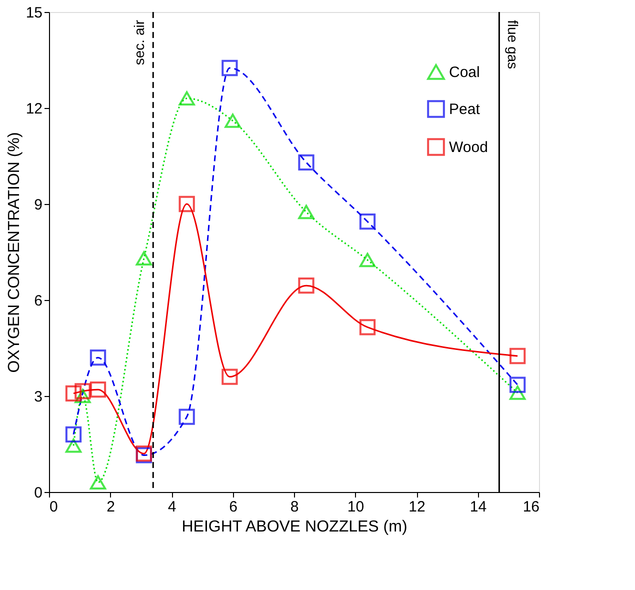 Image resolution: width=635 pixels, height=590 pixels. Describe the element at coordinates (295, 527) in the screenshot. I see `x-axis-title: HEIGHT ABOVE NOZZLES (m)` at that location.